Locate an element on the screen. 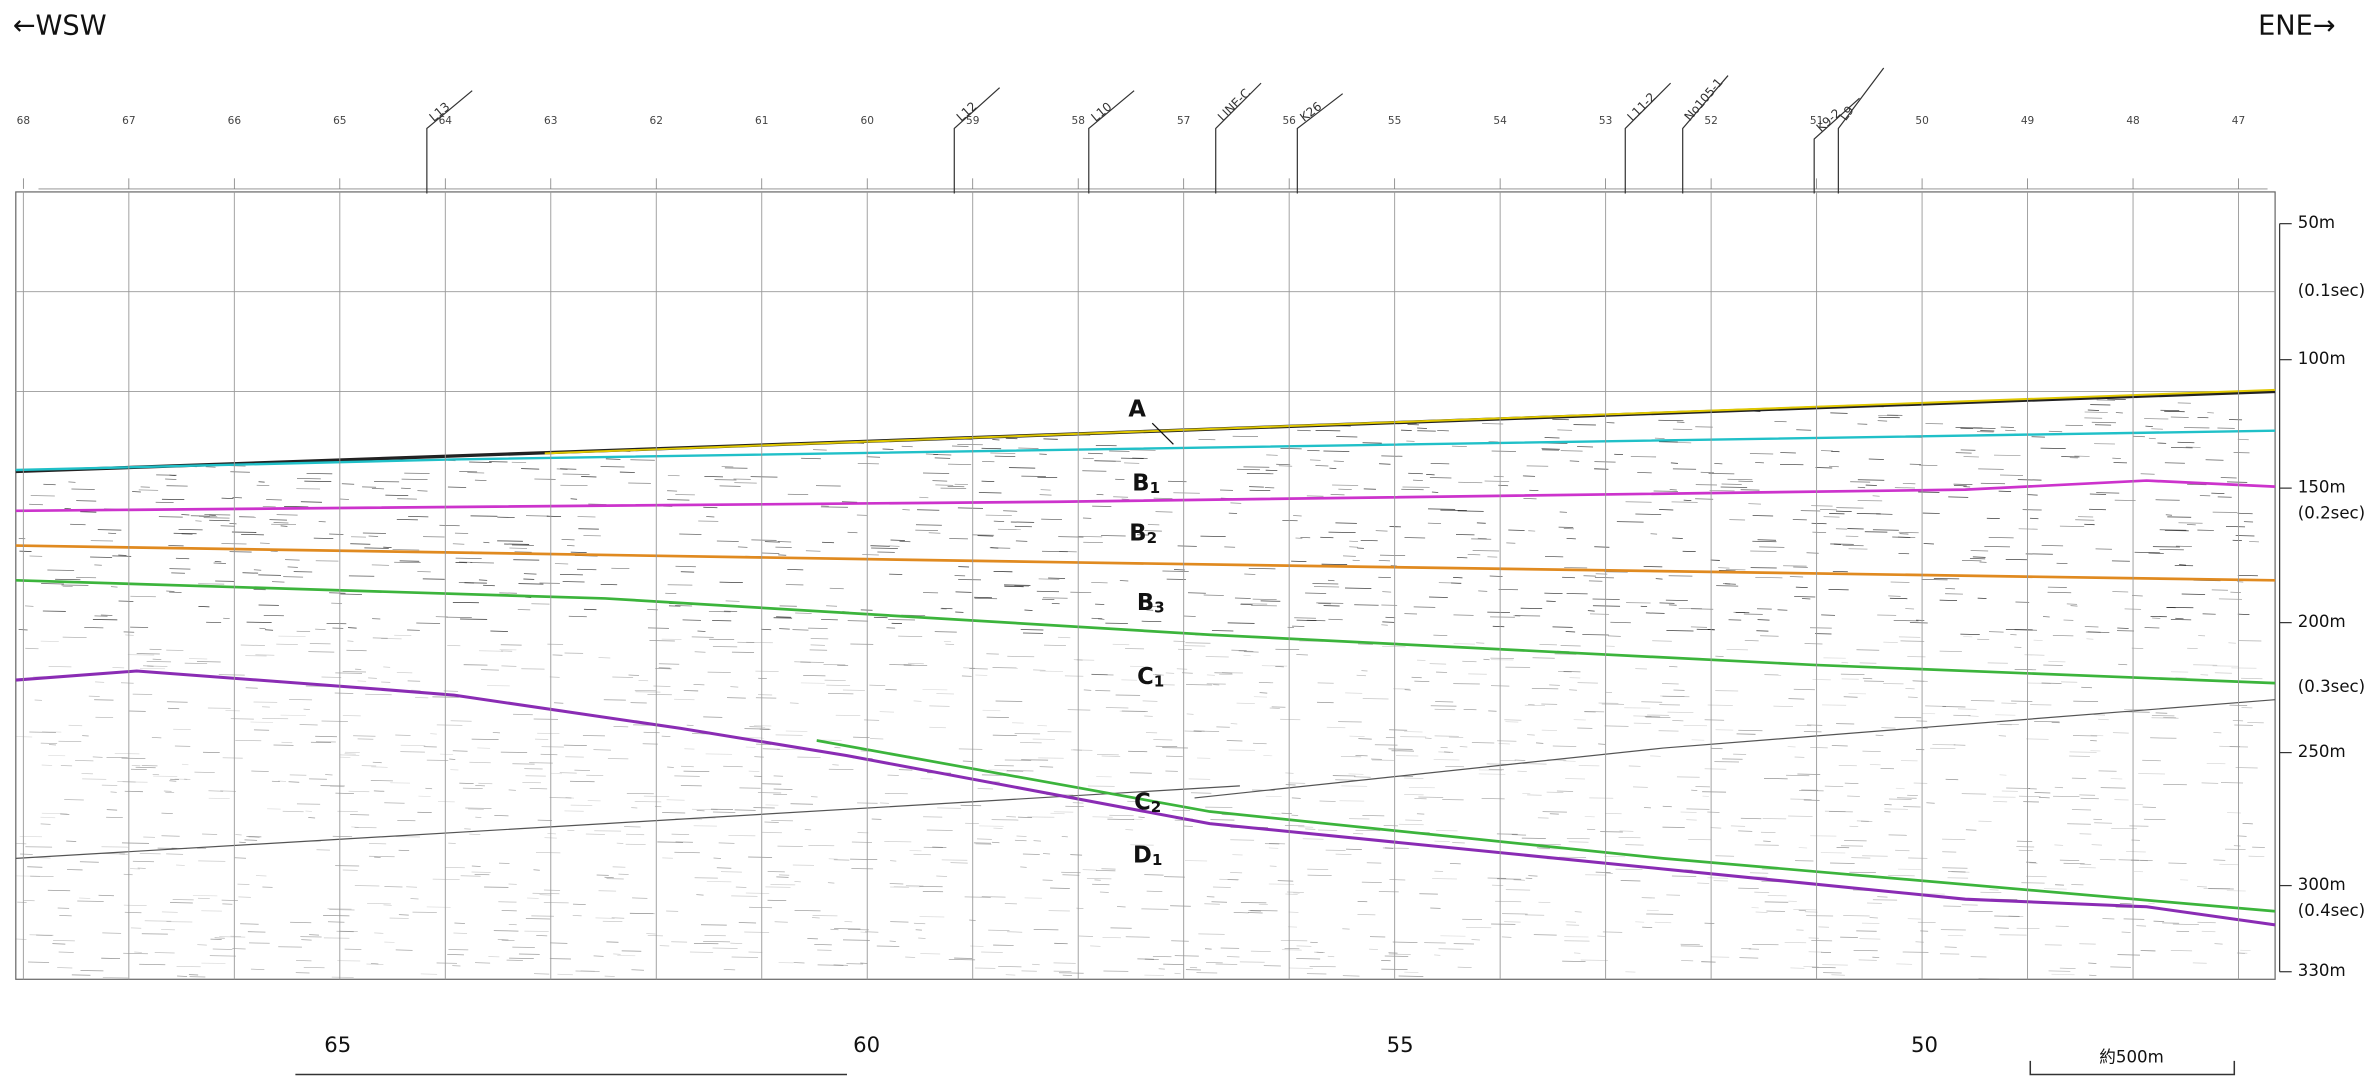 This screenshot has height=1076, width=2371. station-label: 67 is located at coordinates (128, 121).